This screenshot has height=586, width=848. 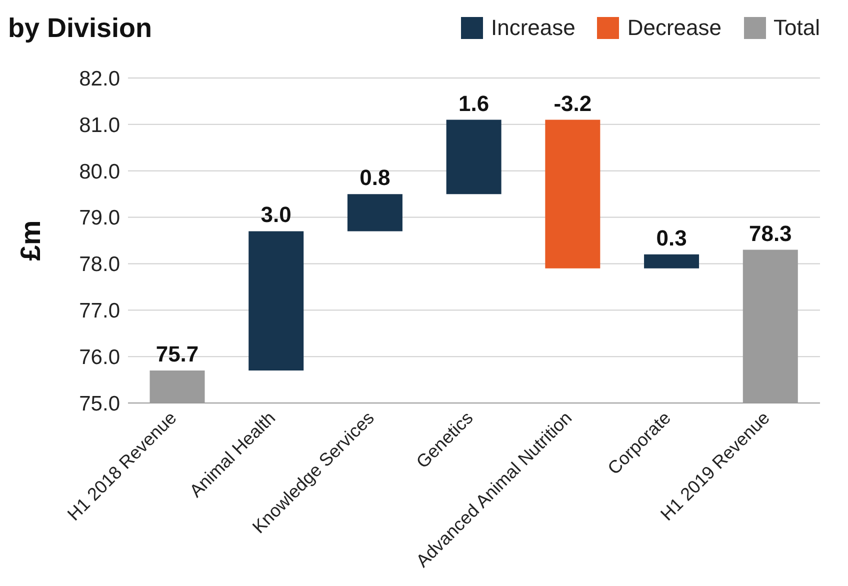 What do you see at coordinates (99, 311) in the screenshot?
I see `y-tick-label: 77.0` at bounding box center [99, 311].